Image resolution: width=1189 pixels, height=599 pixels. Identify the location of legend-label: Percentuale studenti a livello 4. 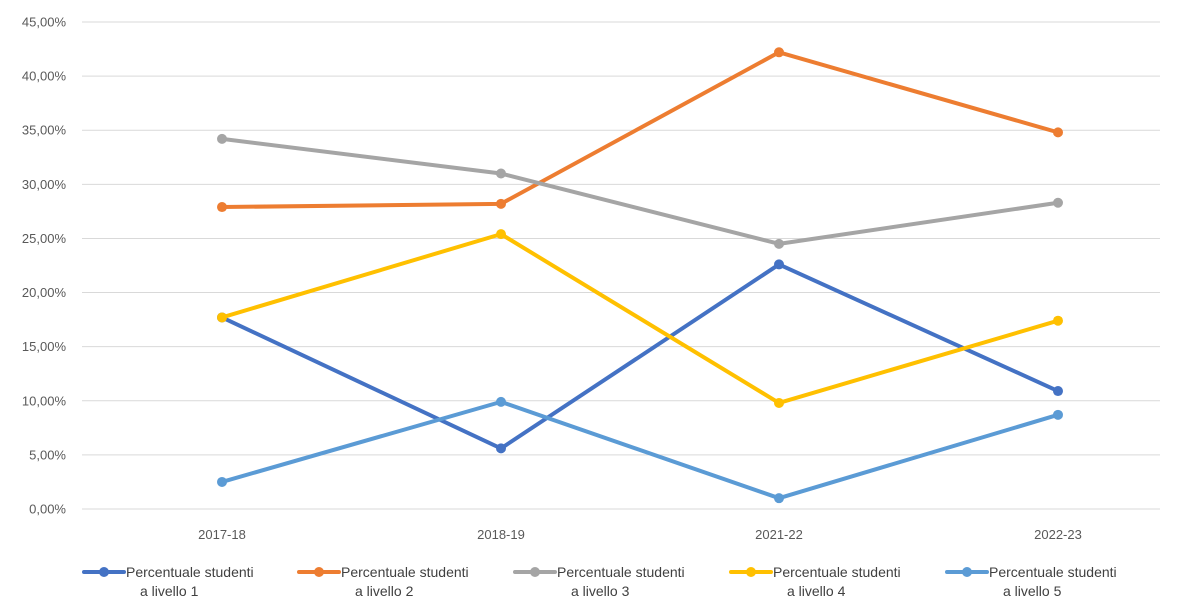
(837, 581).